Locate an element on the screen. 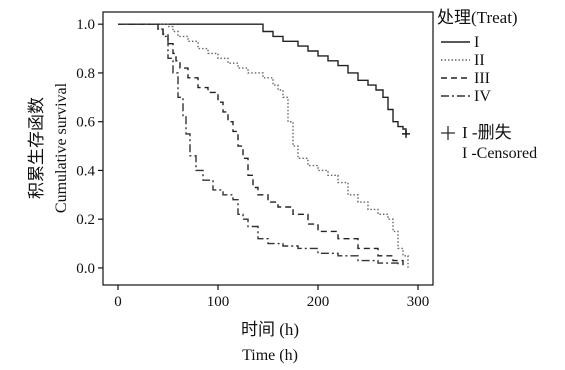 This screenshot has height=370, width=565. legend-label-IV: IV is located at coordinates (482, 96).